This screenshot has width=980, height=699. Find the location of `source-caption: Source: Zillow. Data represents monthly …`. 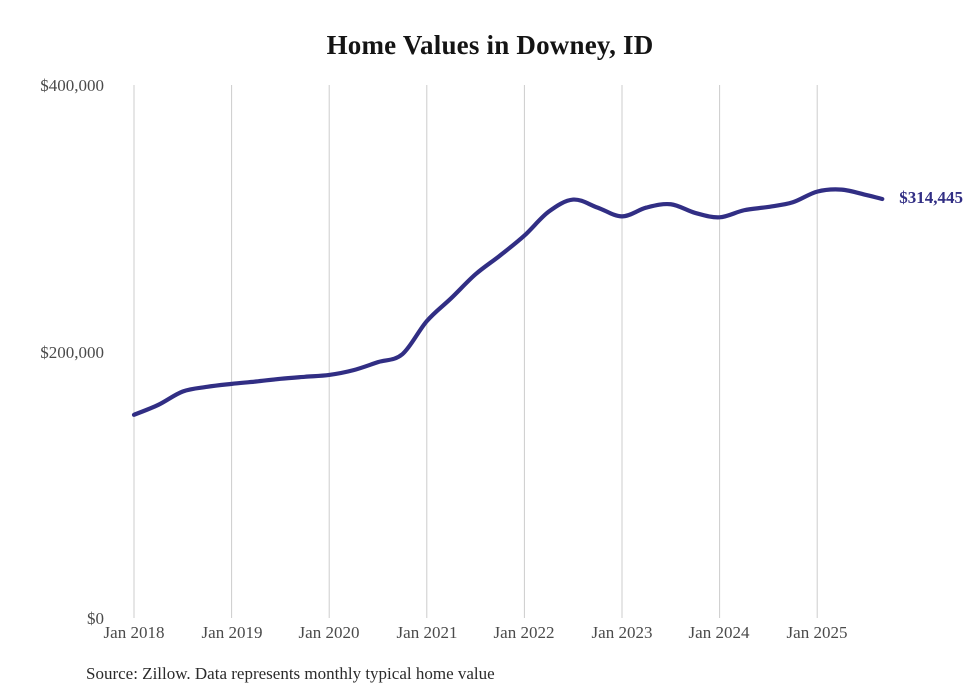

source-caption: Source: Zillow. Data represents monthly … is located at coordinates (290, 673).